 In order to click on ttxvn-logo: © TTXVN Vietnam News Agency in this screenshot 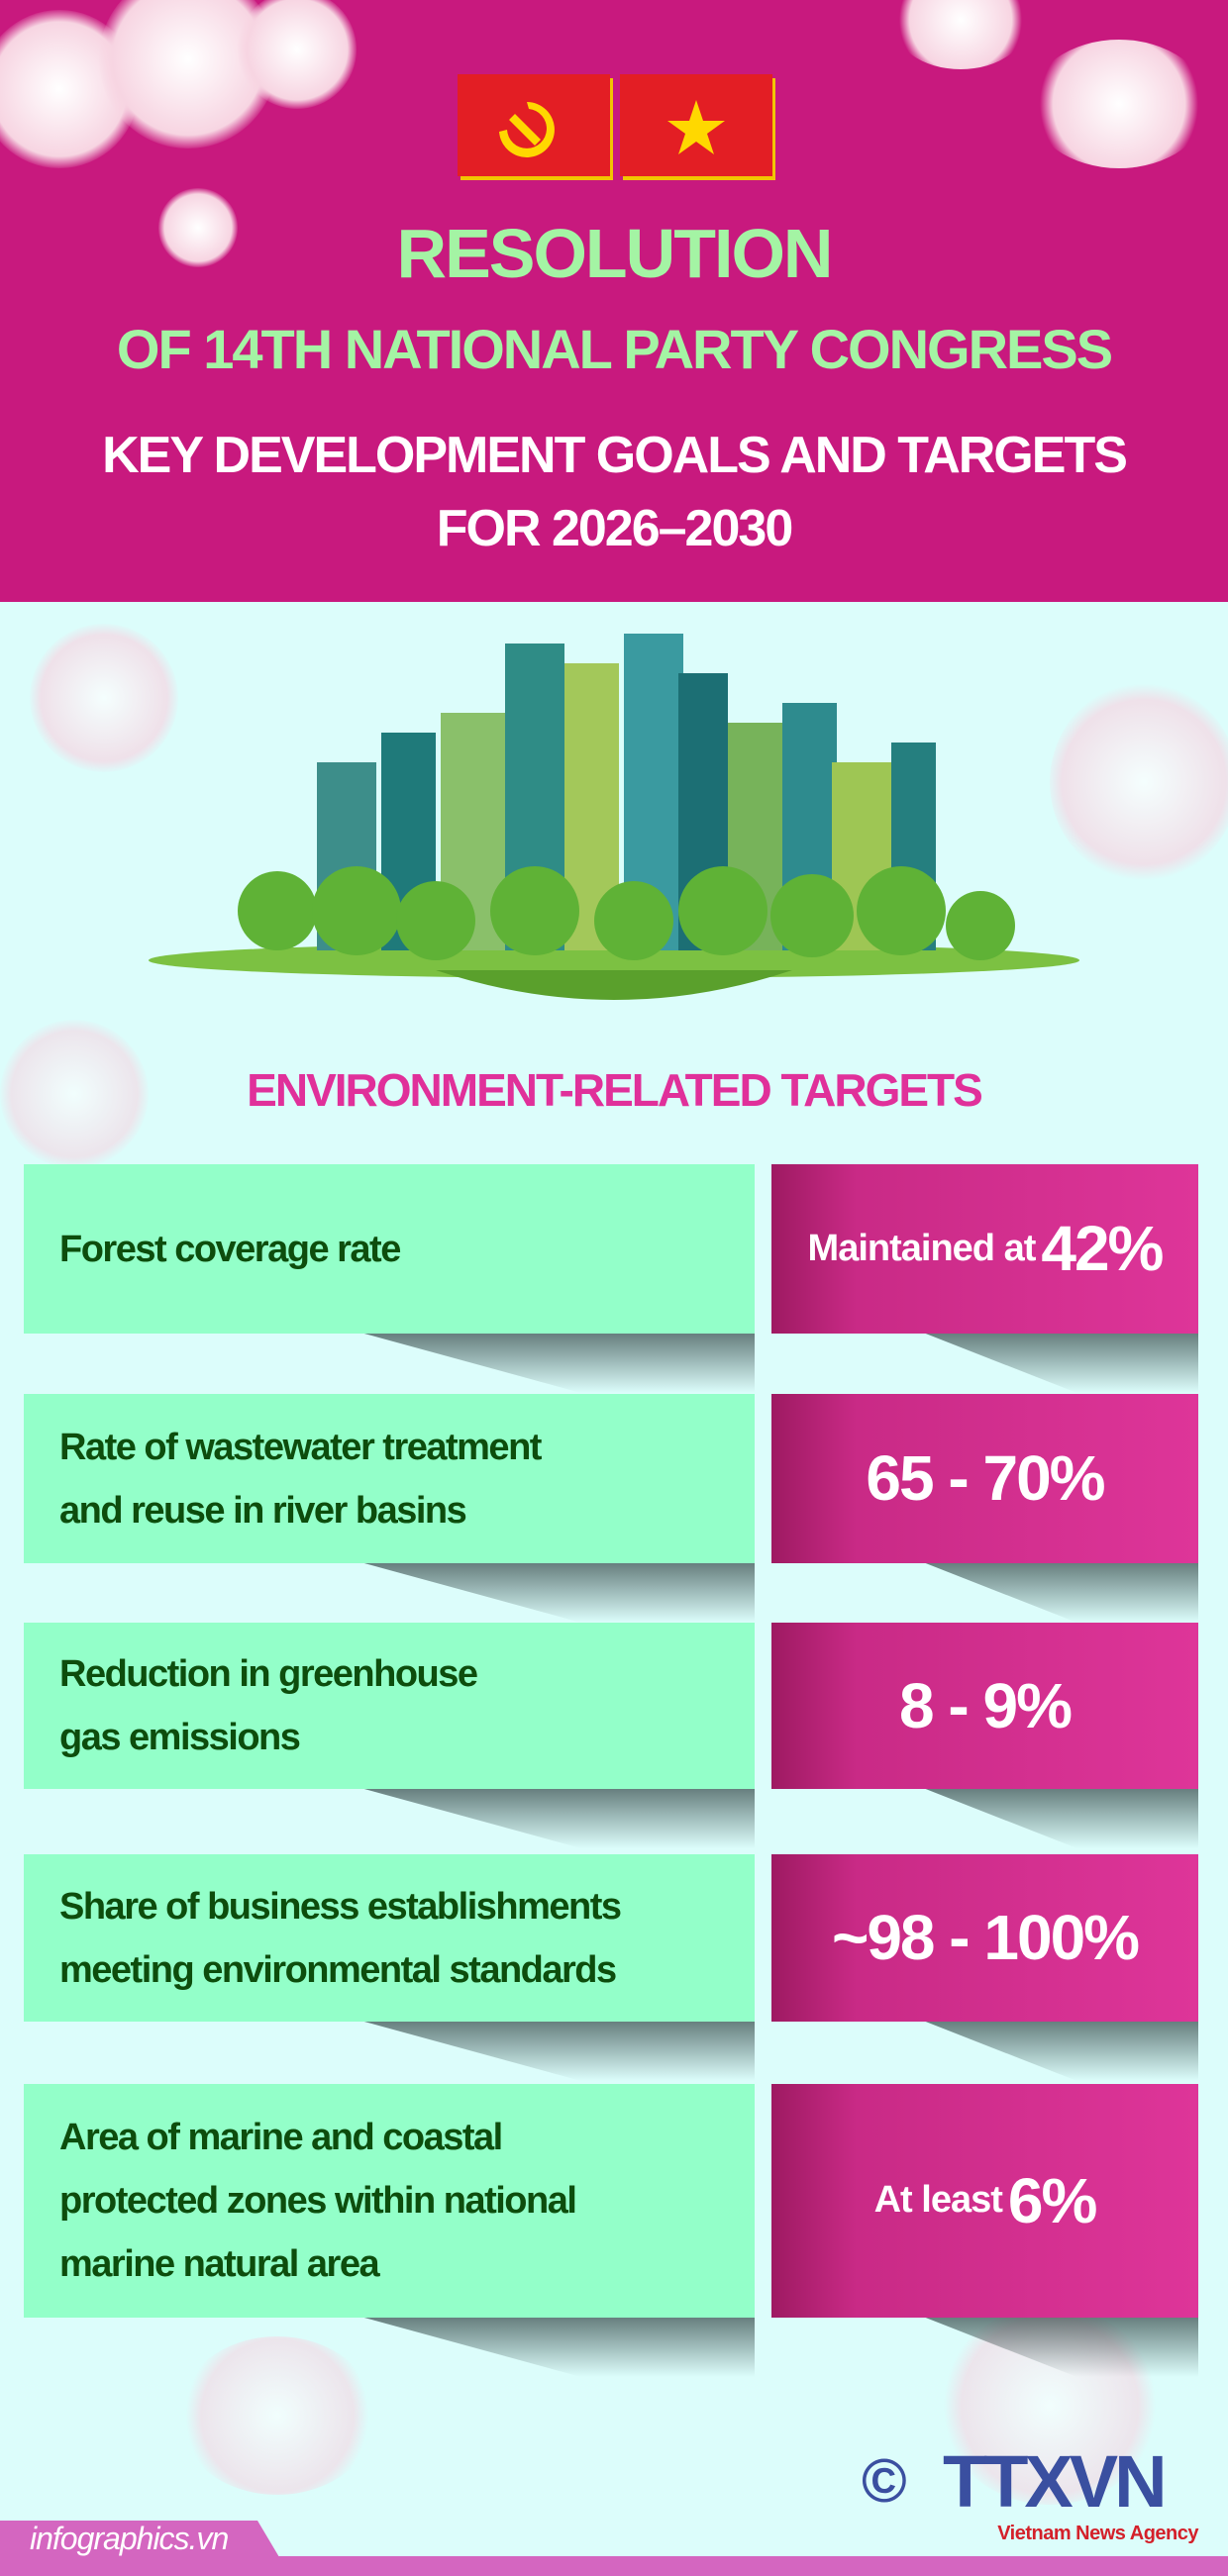, I will do `click(1030, 2497)`.